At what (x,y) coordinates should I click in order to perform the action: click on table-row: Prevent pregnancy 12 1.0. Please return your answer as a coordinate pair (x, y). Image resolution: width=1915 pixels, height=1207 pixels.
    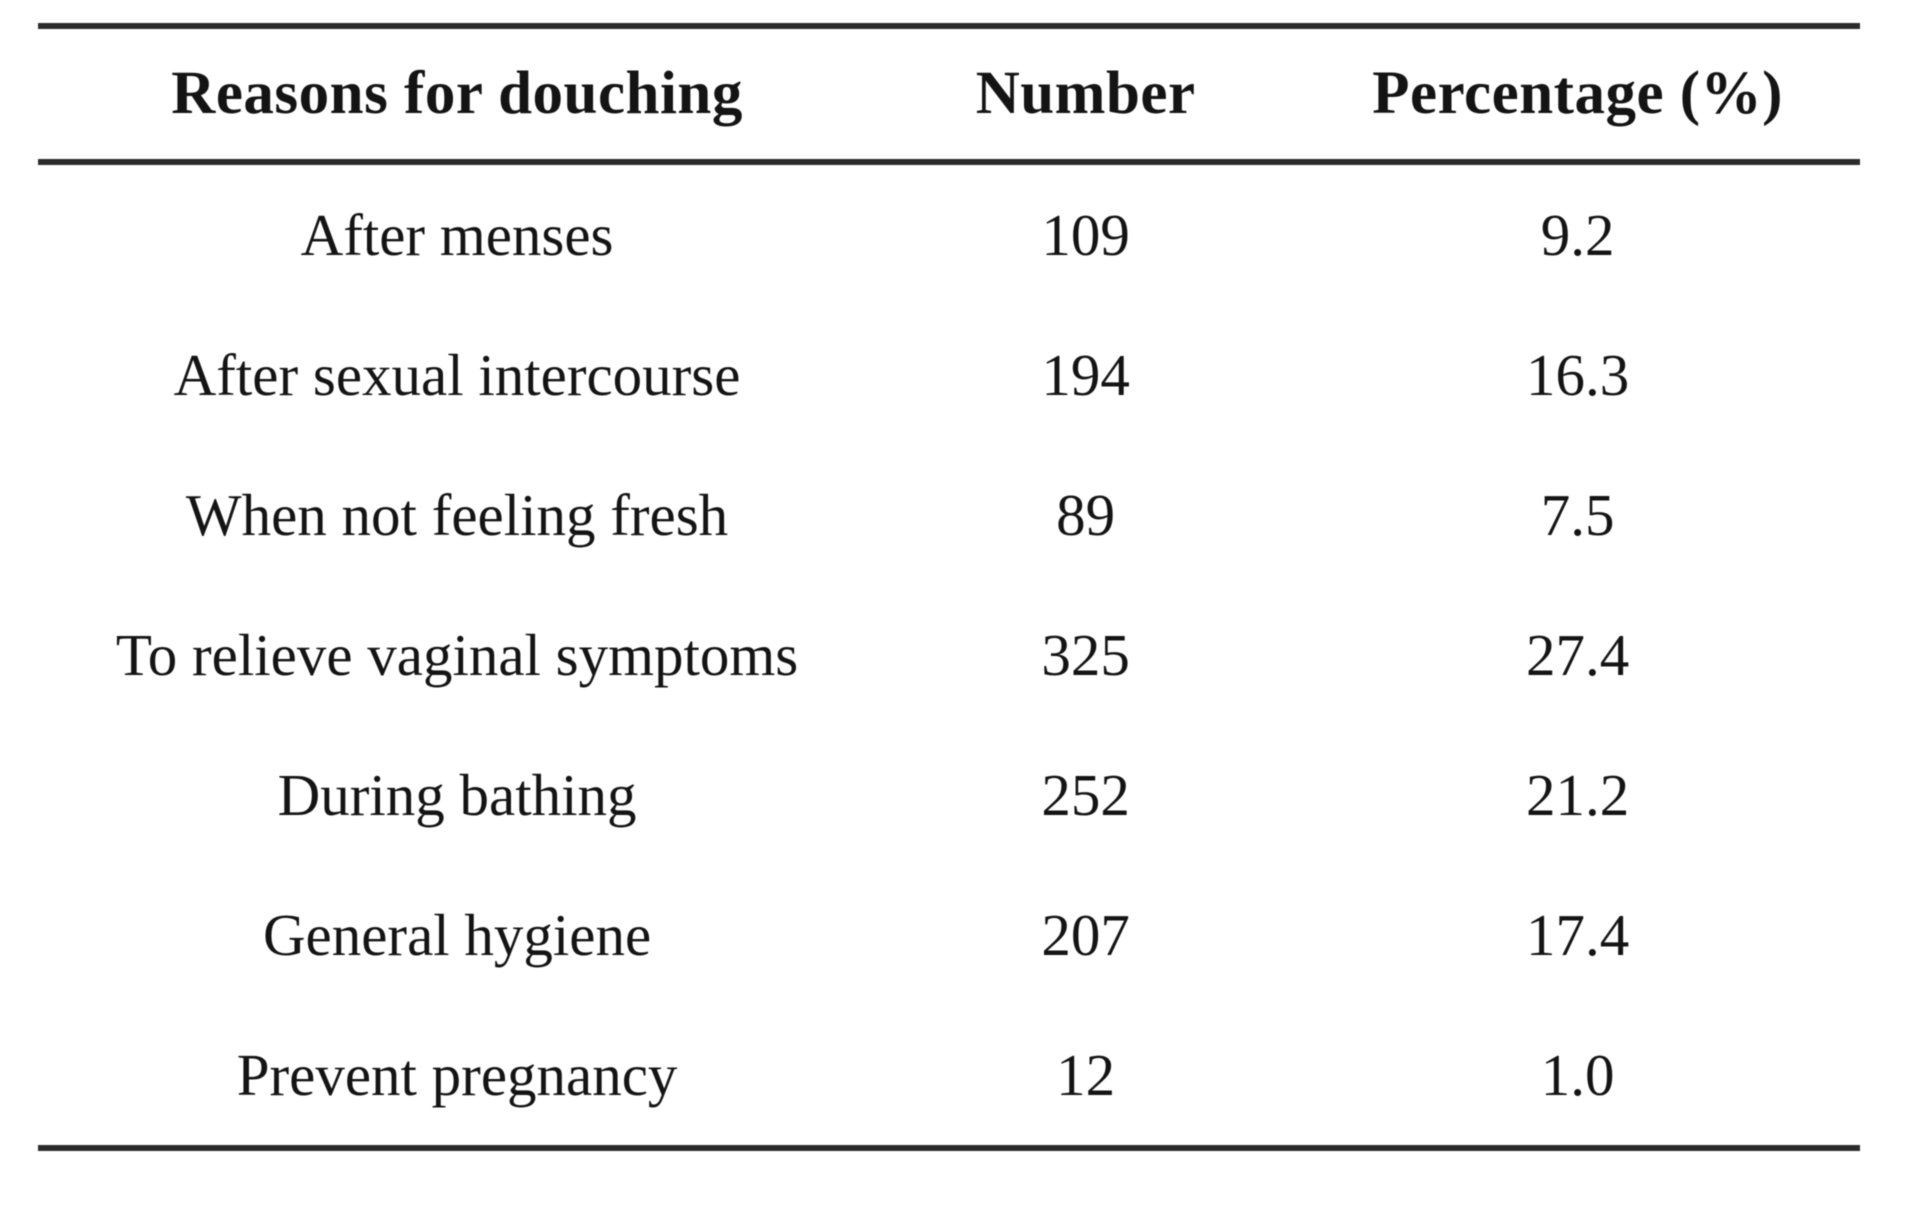
    Looking at the image, I should click on (949, 1076).